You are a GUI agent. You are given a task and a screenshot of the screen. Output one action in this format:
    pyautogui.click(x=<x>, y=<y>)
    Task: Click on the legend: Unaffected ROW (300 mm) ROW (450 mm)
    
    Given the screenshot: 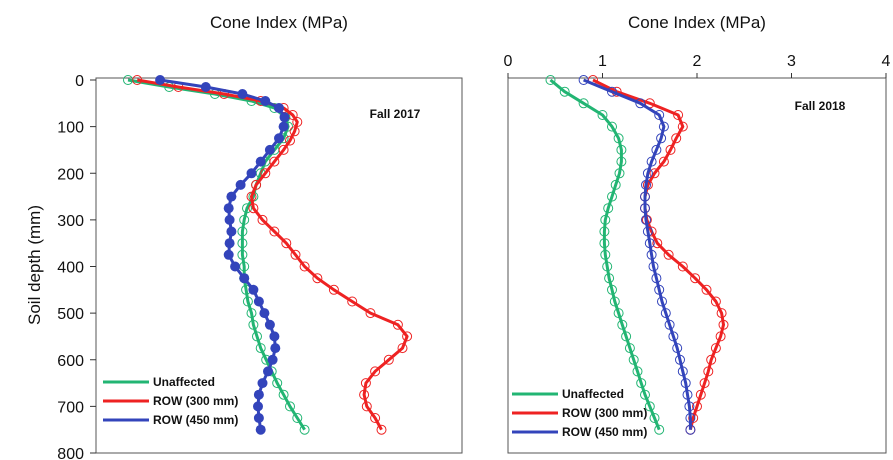 What is the action you would take?
    pyautogui.click(x=579, y=413)
    